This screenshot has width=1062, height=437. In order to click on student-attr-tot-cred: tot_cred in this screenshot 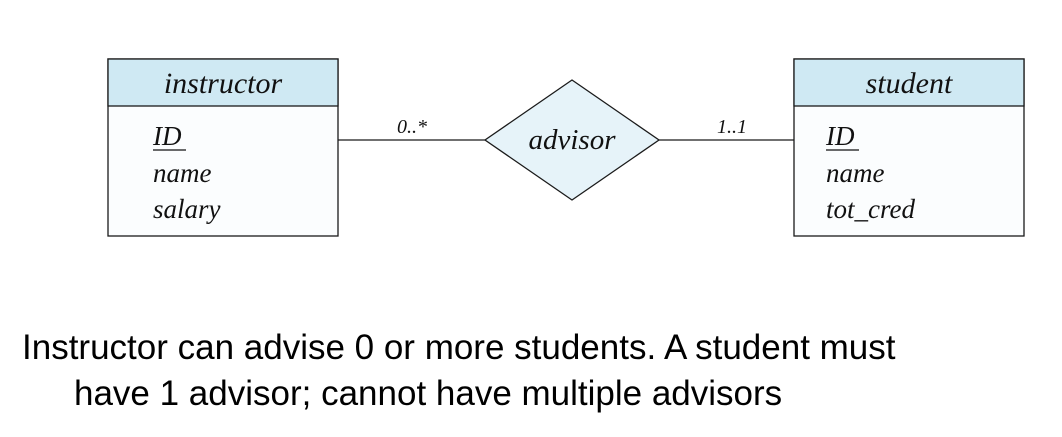, I will do `click(870, 209)`.